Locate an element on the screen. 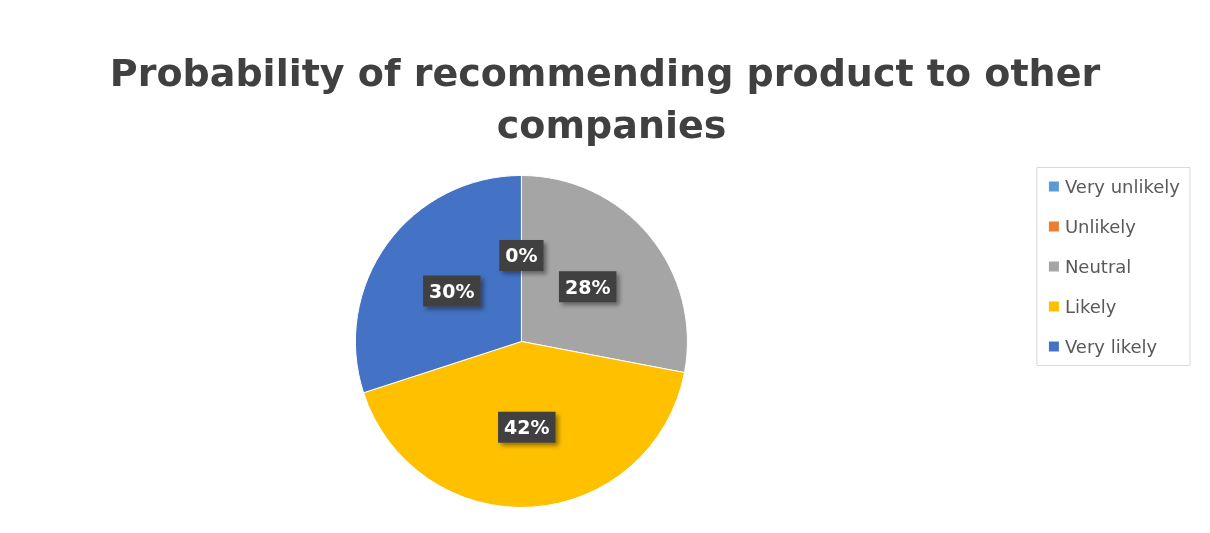  legend-label: Very likely is located at coordinates (1111, 346).